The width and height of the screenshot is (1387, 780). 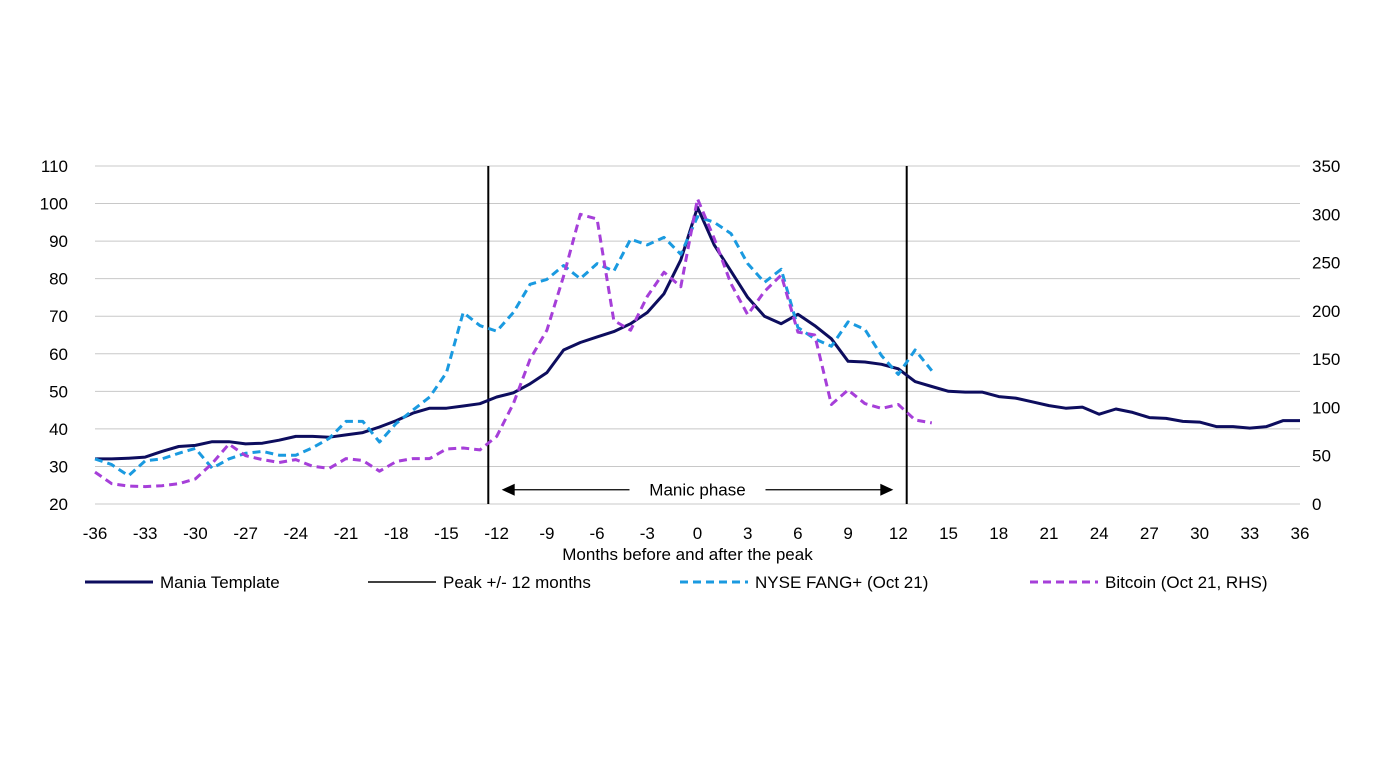 I want to click on x-tick-label: -27, so click(x=245, y=533).